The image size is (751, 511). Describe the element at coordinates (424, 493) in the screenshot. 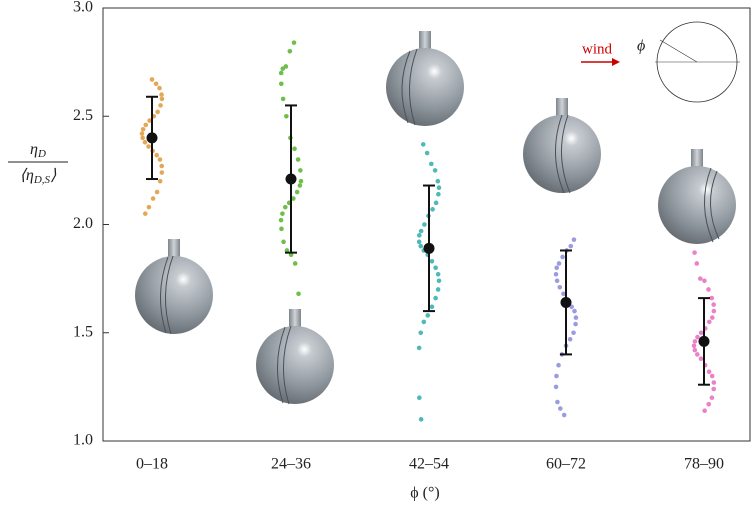

I see `x-axis-label: ϕ (°)` at that location.